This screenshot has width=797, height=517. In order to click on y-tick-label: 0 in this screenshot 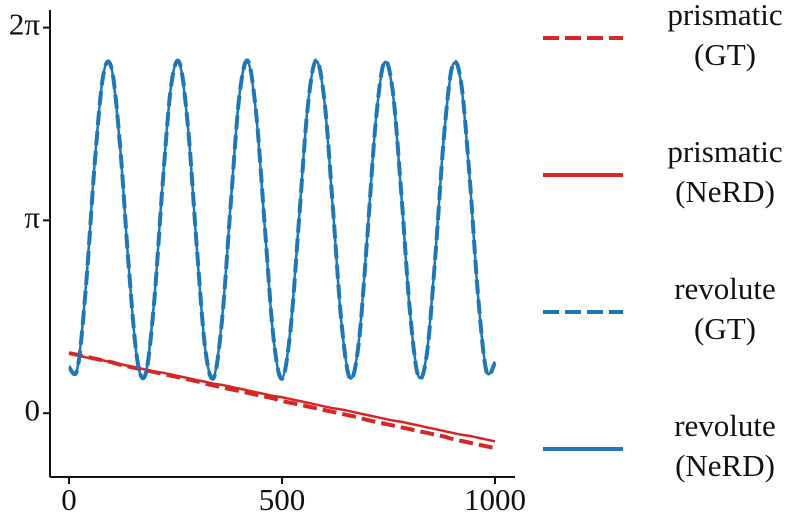, I will do `click(33, 409)`.